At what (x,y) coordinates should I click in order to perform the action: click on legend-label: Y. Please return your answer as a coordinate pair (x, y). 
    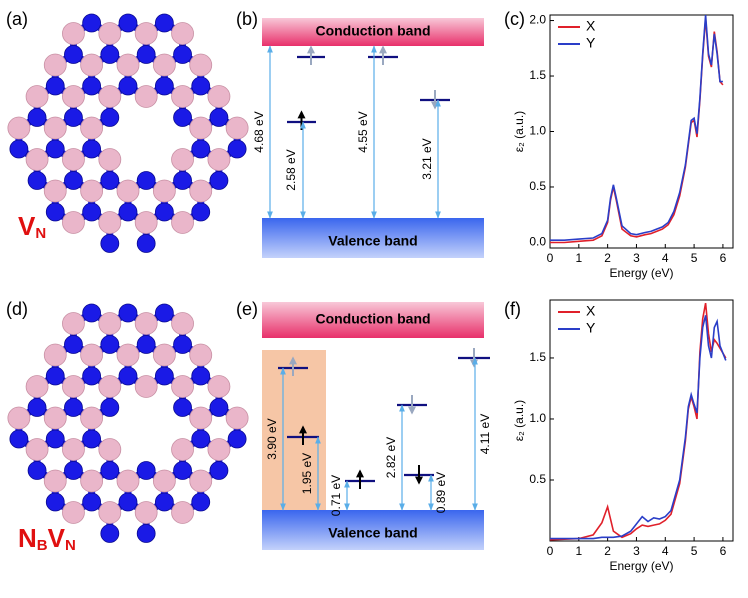
    Looking at the image, I should click on (591, 43).